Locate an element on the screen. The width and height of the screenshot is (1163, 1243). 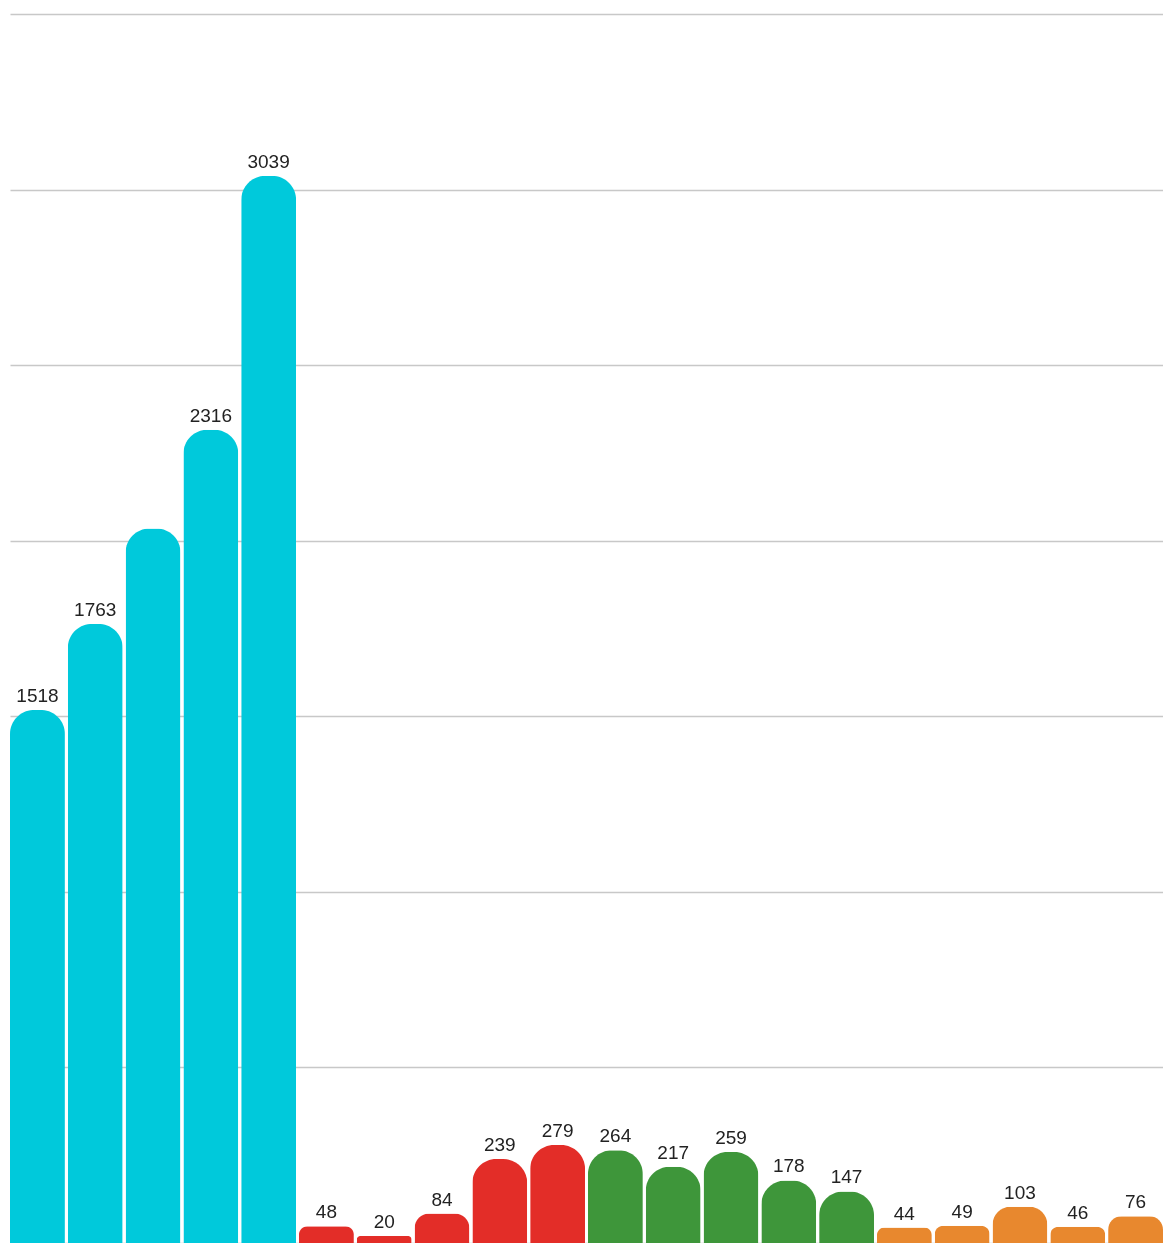
data-label: 279 is located at coordinates (557, 1131).